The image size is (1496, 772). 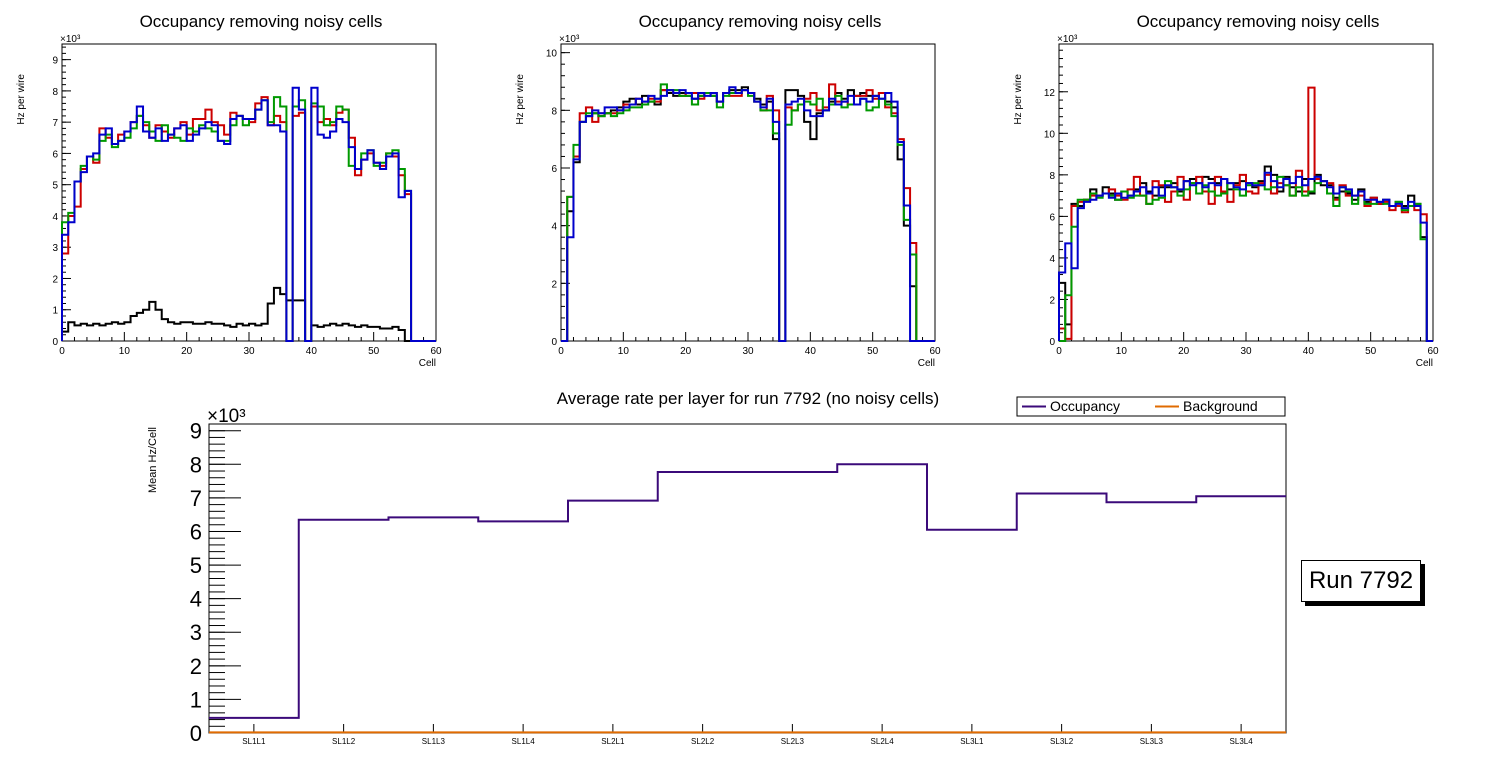 I want to click on panel-2-xtick-label: 0, so click(x=561, y=351).